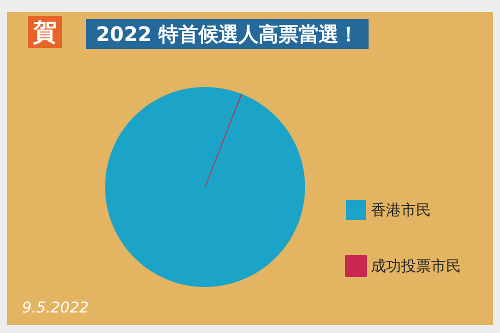 This screenshot has width=500, height=333. I want to click on legend-label: 成功投票市民, so click(416, 266).